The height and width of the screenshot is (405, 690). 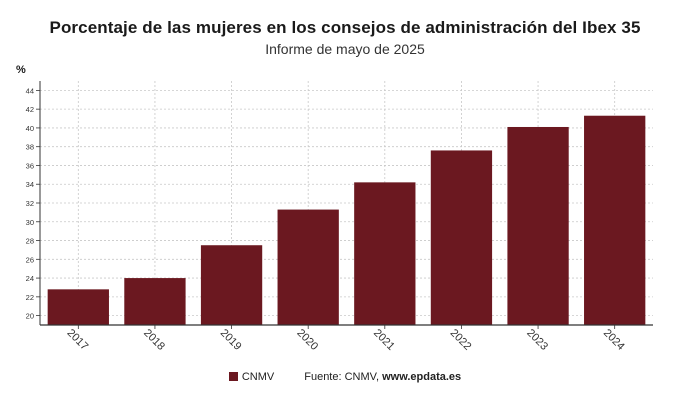 I want to click on x-tick-label: 2023, so click(x=537, y=340).